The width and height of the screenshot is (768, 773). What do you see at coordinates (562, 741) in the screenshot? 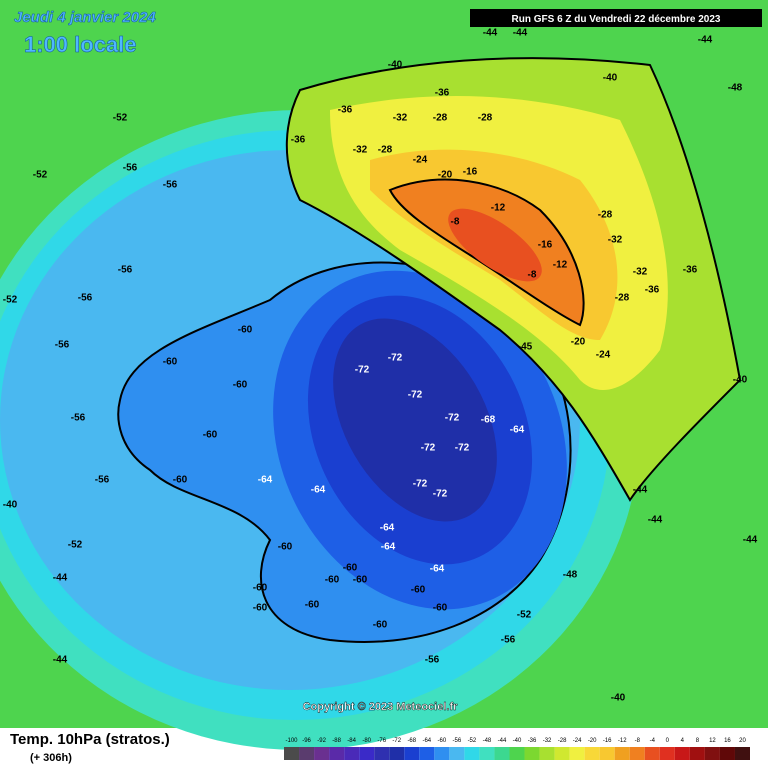
I see `legend-tick-label: -28` at bounding box center [562, 741].